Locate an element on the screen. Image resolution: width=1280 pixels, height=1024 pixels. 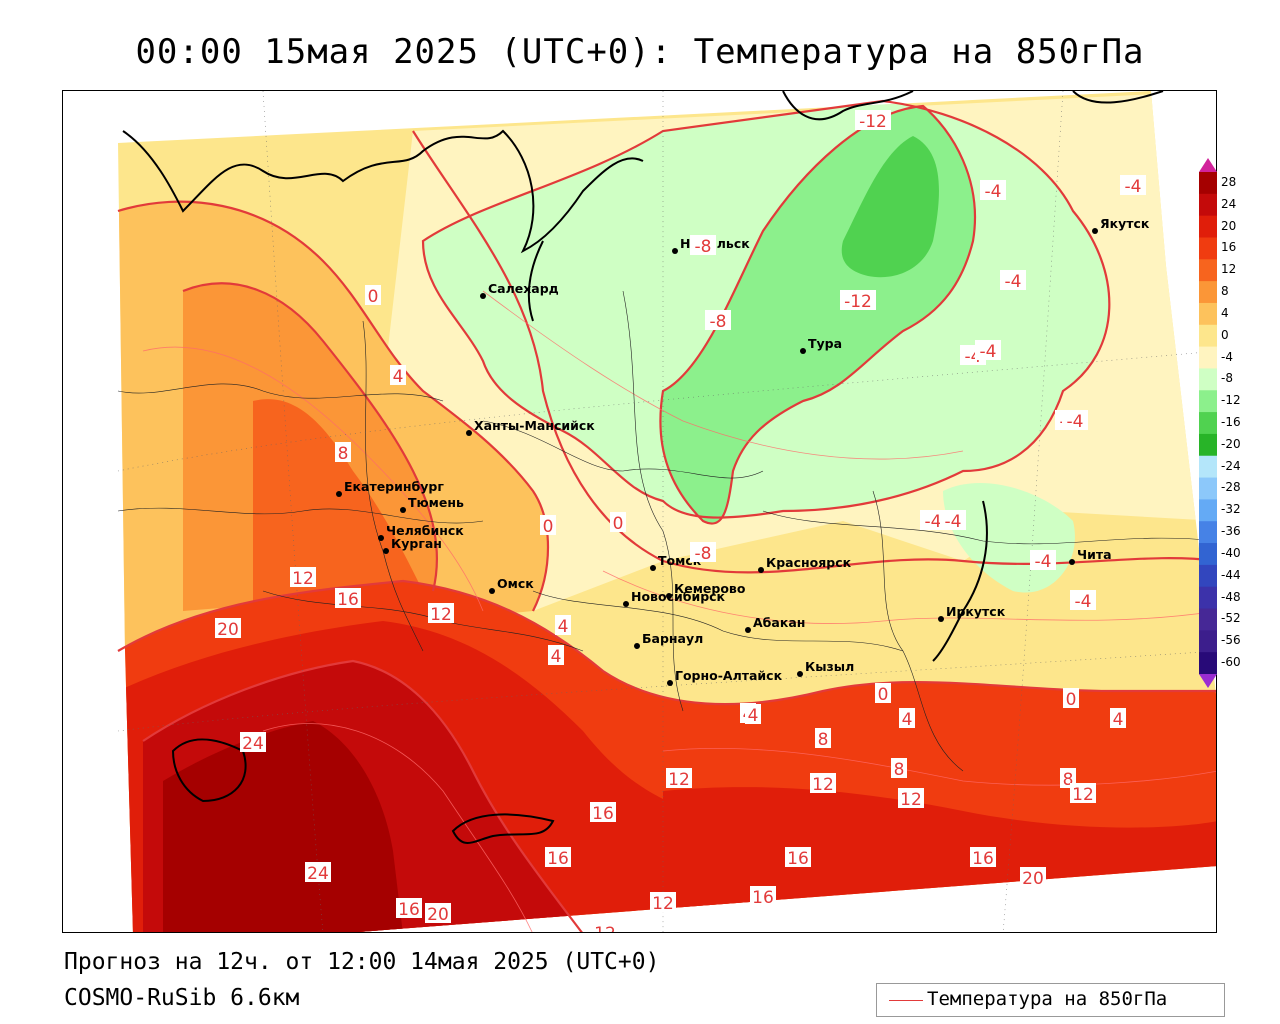
isotherm-label: 20 is located at coordinates (228, 629).